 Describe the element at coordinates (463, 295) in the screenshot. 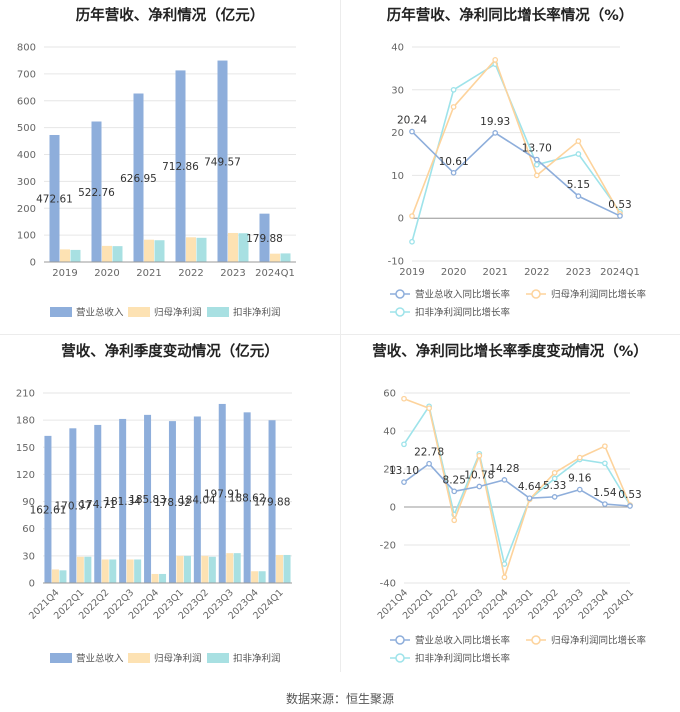

I see `legend-label: 营业总收入同比增长率` at that location.